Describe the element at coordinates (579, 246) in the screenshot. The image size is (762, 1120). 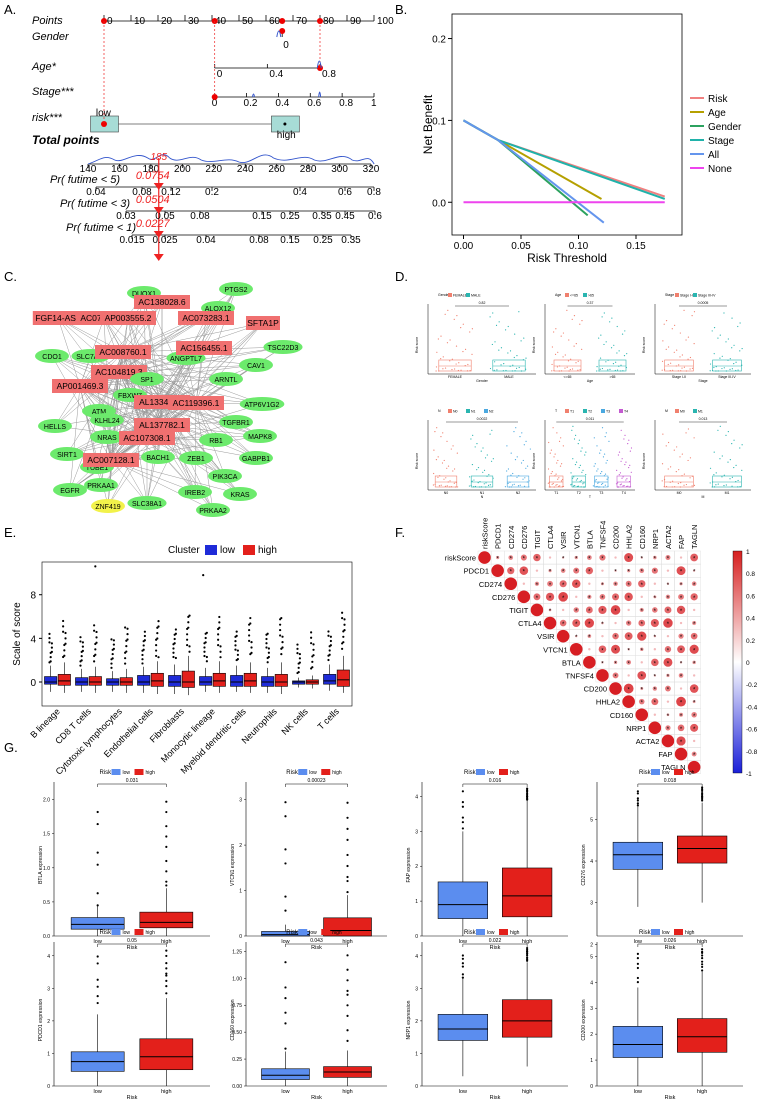
I see `x-tick-label: 0.10` at that location.